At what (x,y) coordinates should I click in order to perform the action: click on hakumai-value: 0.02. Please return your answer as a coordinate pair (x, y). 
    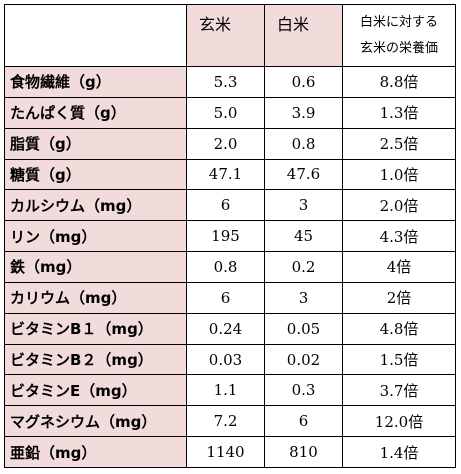
    Looking at the image, I should click on (303, 359).